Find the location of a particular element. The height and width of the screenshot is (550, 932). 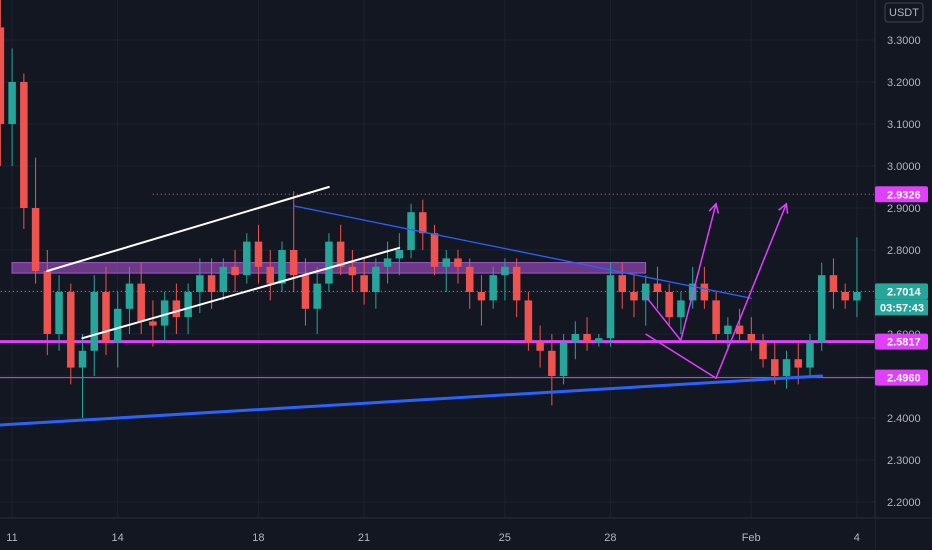

x-tick-label: 21 is located at coordinates (364, 538).